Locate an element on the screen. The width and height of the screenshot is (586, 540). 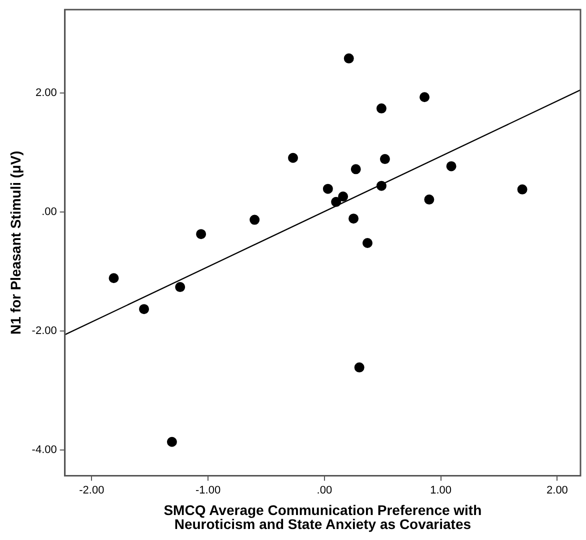
x-tick-label: -2.00 is located at coordinates (91, 490).